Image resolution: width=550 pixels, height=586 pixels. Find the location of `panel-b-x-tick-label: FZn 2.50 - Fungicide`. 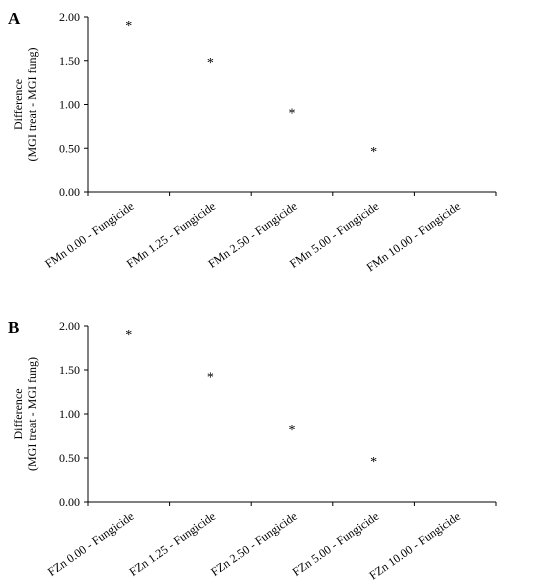

panel-b-x-tick-label: FZn 2.50 - Fungicide is located at coordinates (254, 544).